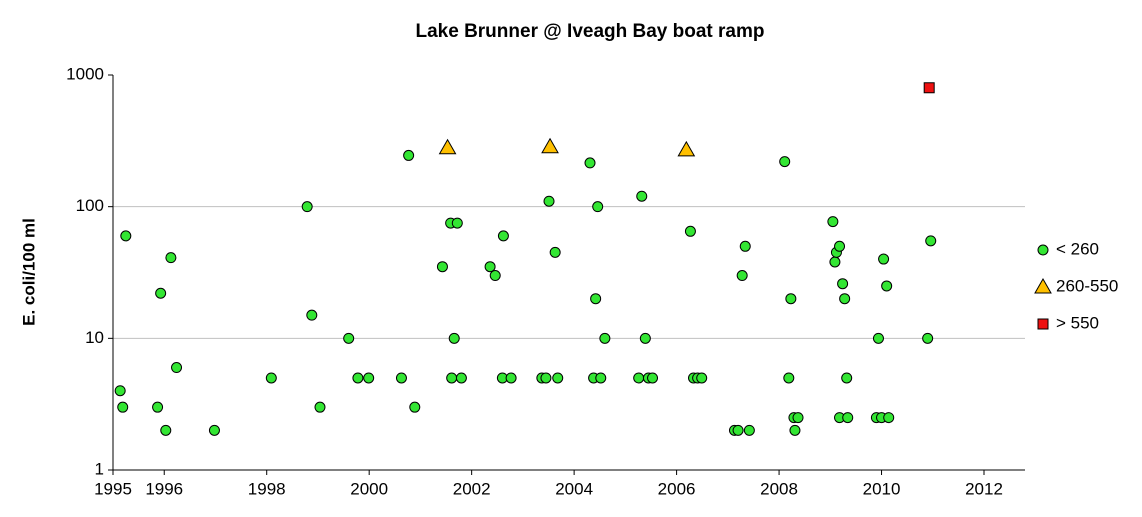 The width and height of the screenshot is (1142, 517). I want to click on legend-label: 260-550, so click(1087, 285).